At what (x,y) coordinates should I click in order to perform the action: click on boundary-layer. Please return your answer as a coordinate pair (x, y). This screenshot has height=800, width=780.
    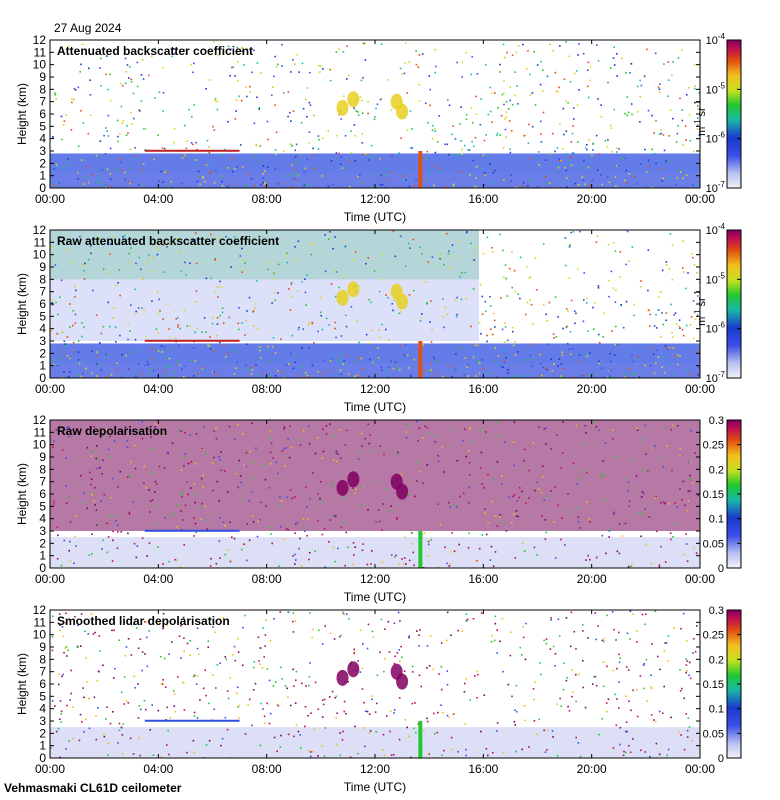
    Looking at the image, I should click on (375, 742).